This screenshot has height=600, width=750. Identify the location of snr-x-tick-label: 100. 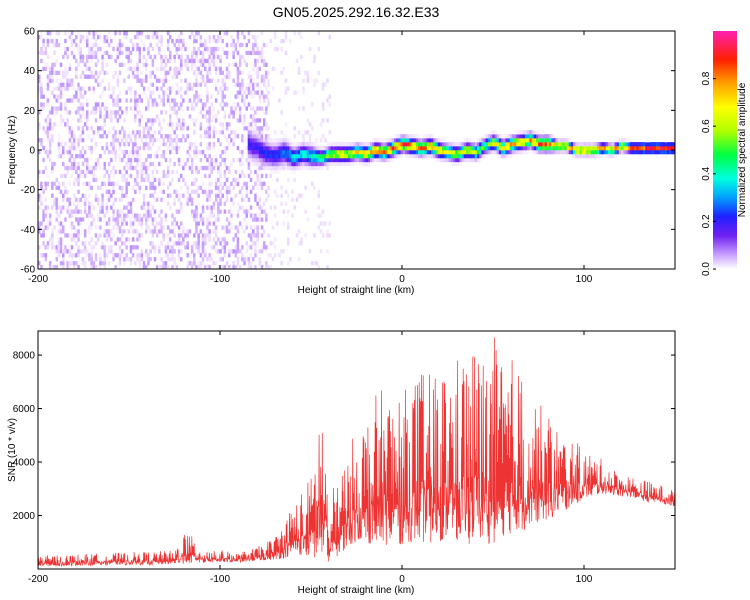
(584, 579).